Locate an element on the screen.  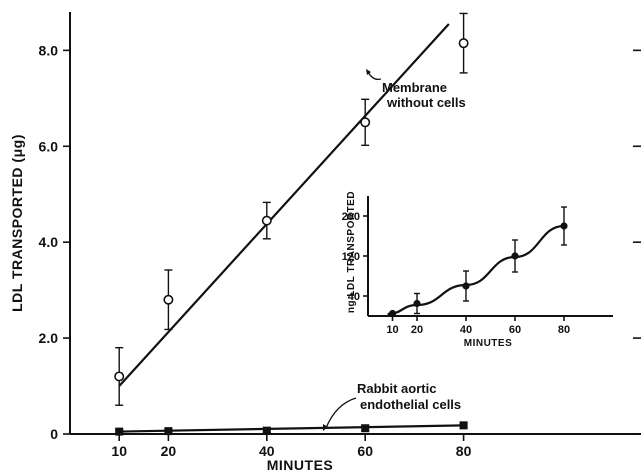
x-tick-label: 20 is located at coordinates (169, 451).